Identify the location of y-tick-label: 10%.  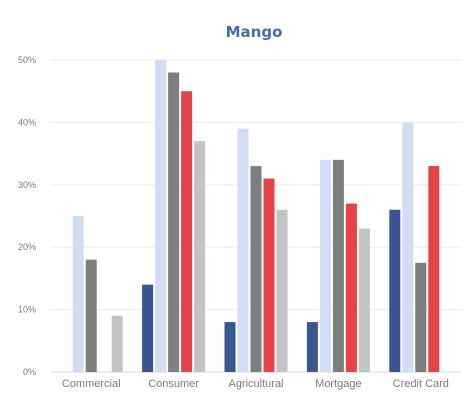
(27, 310).